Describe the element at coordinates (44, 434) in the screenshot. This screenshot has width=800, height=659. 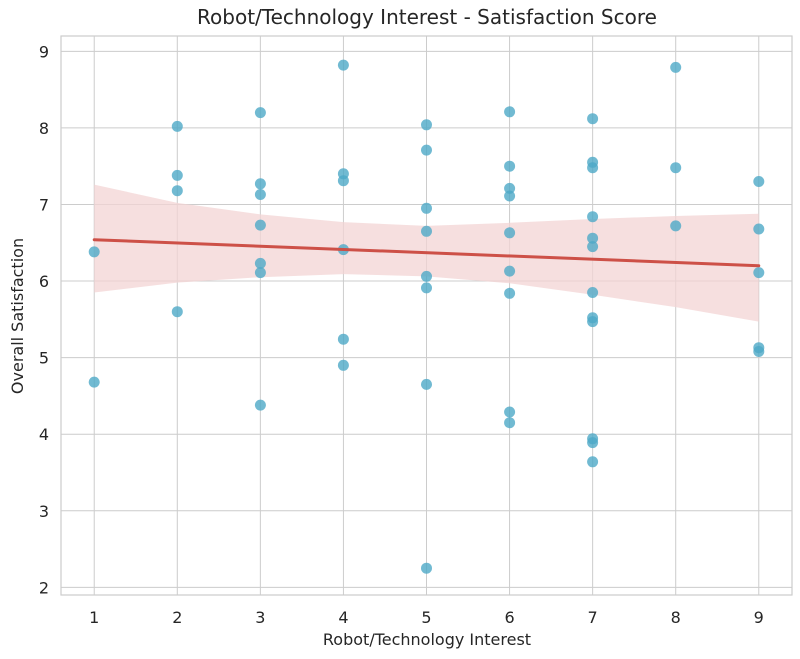
I see `y-tick-label: 4` at that location.